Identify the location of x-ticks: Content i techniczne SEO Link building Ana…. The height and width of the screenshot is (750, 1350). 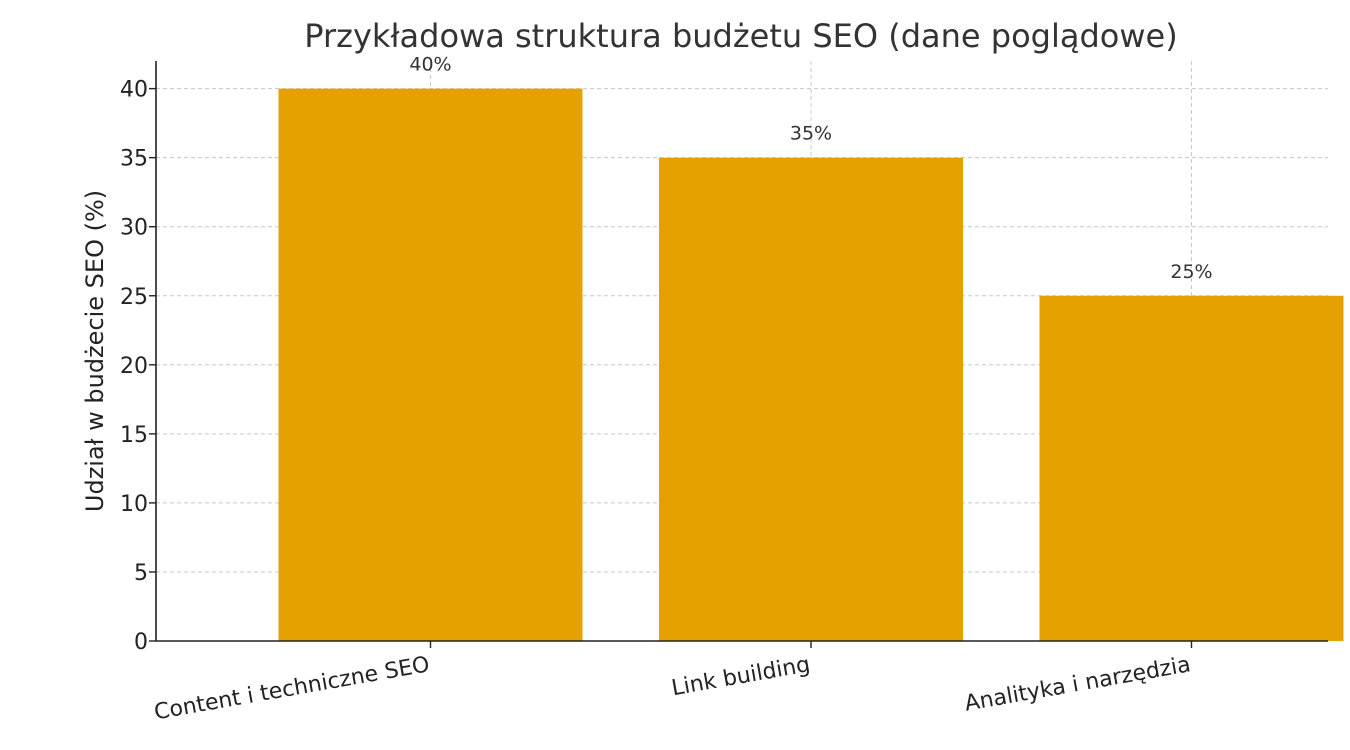
(672, 683).